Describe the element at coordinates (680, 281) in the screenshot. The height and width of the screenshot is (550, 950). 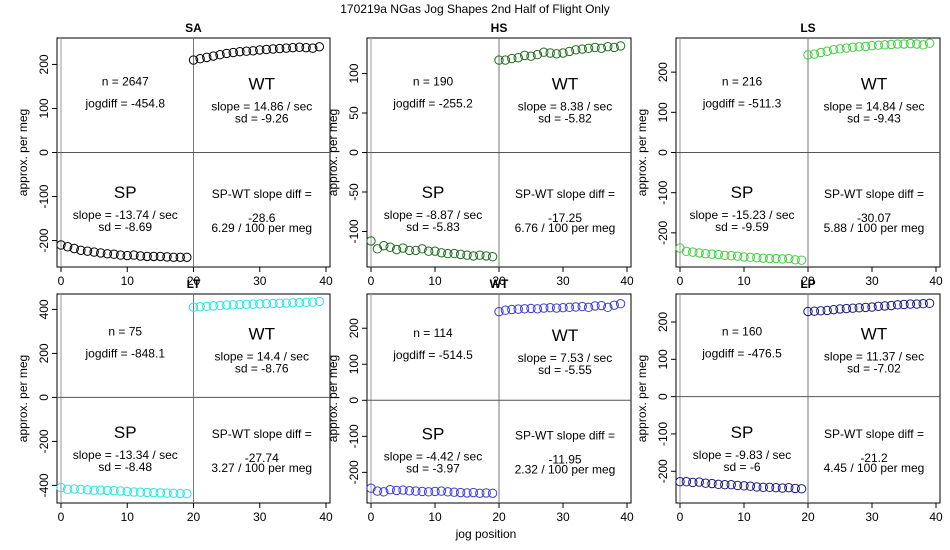
I see `x-tick-label: 0` at that location.